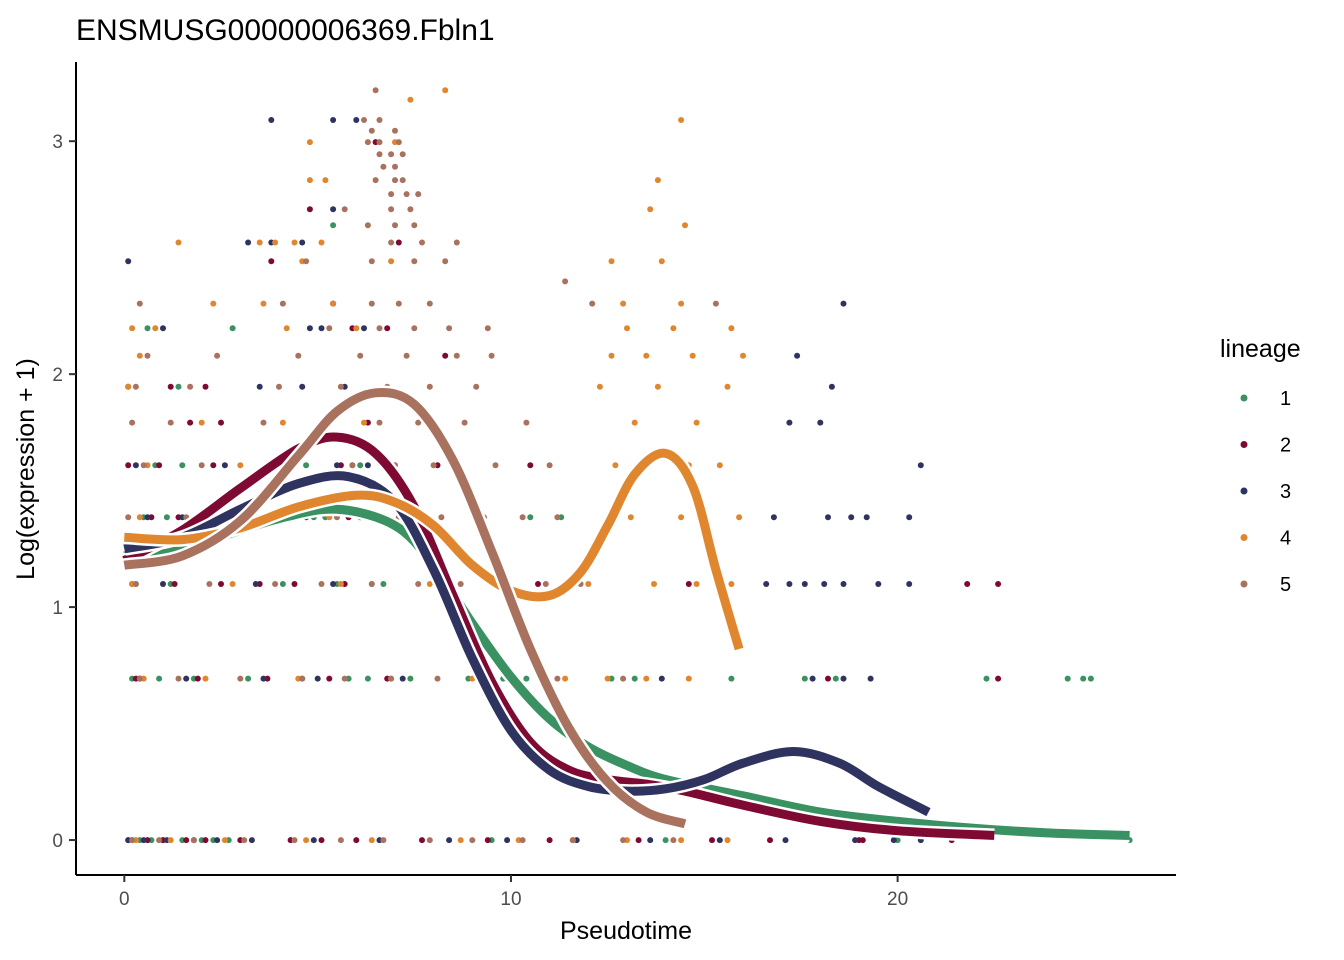 The height and width of the screenshot is (960, 1344). I want to click on legend-label-lineage-5: 5, so click(1285, 585).